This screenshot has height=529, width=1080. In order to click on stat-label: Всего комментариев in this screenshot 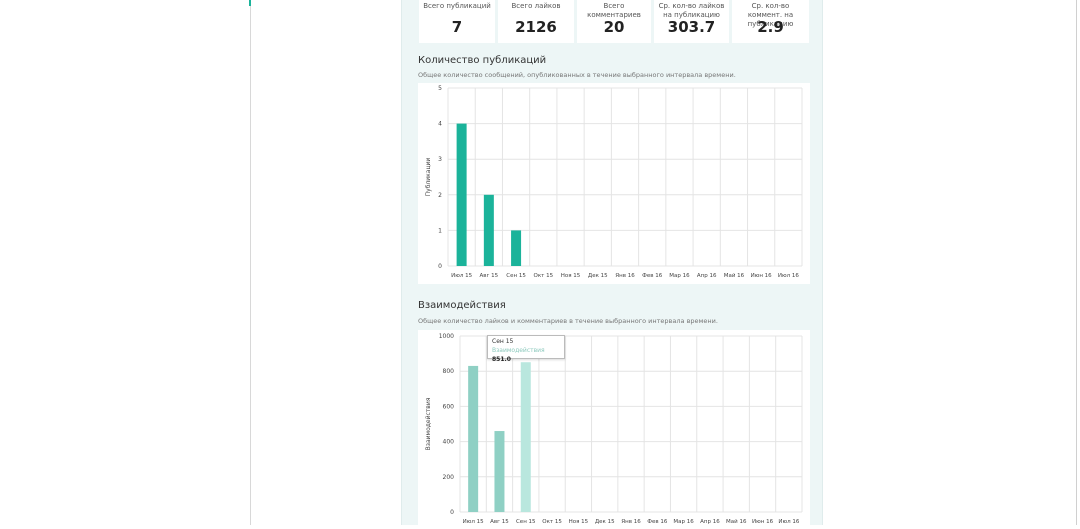, I will do `click(614, 10)`.